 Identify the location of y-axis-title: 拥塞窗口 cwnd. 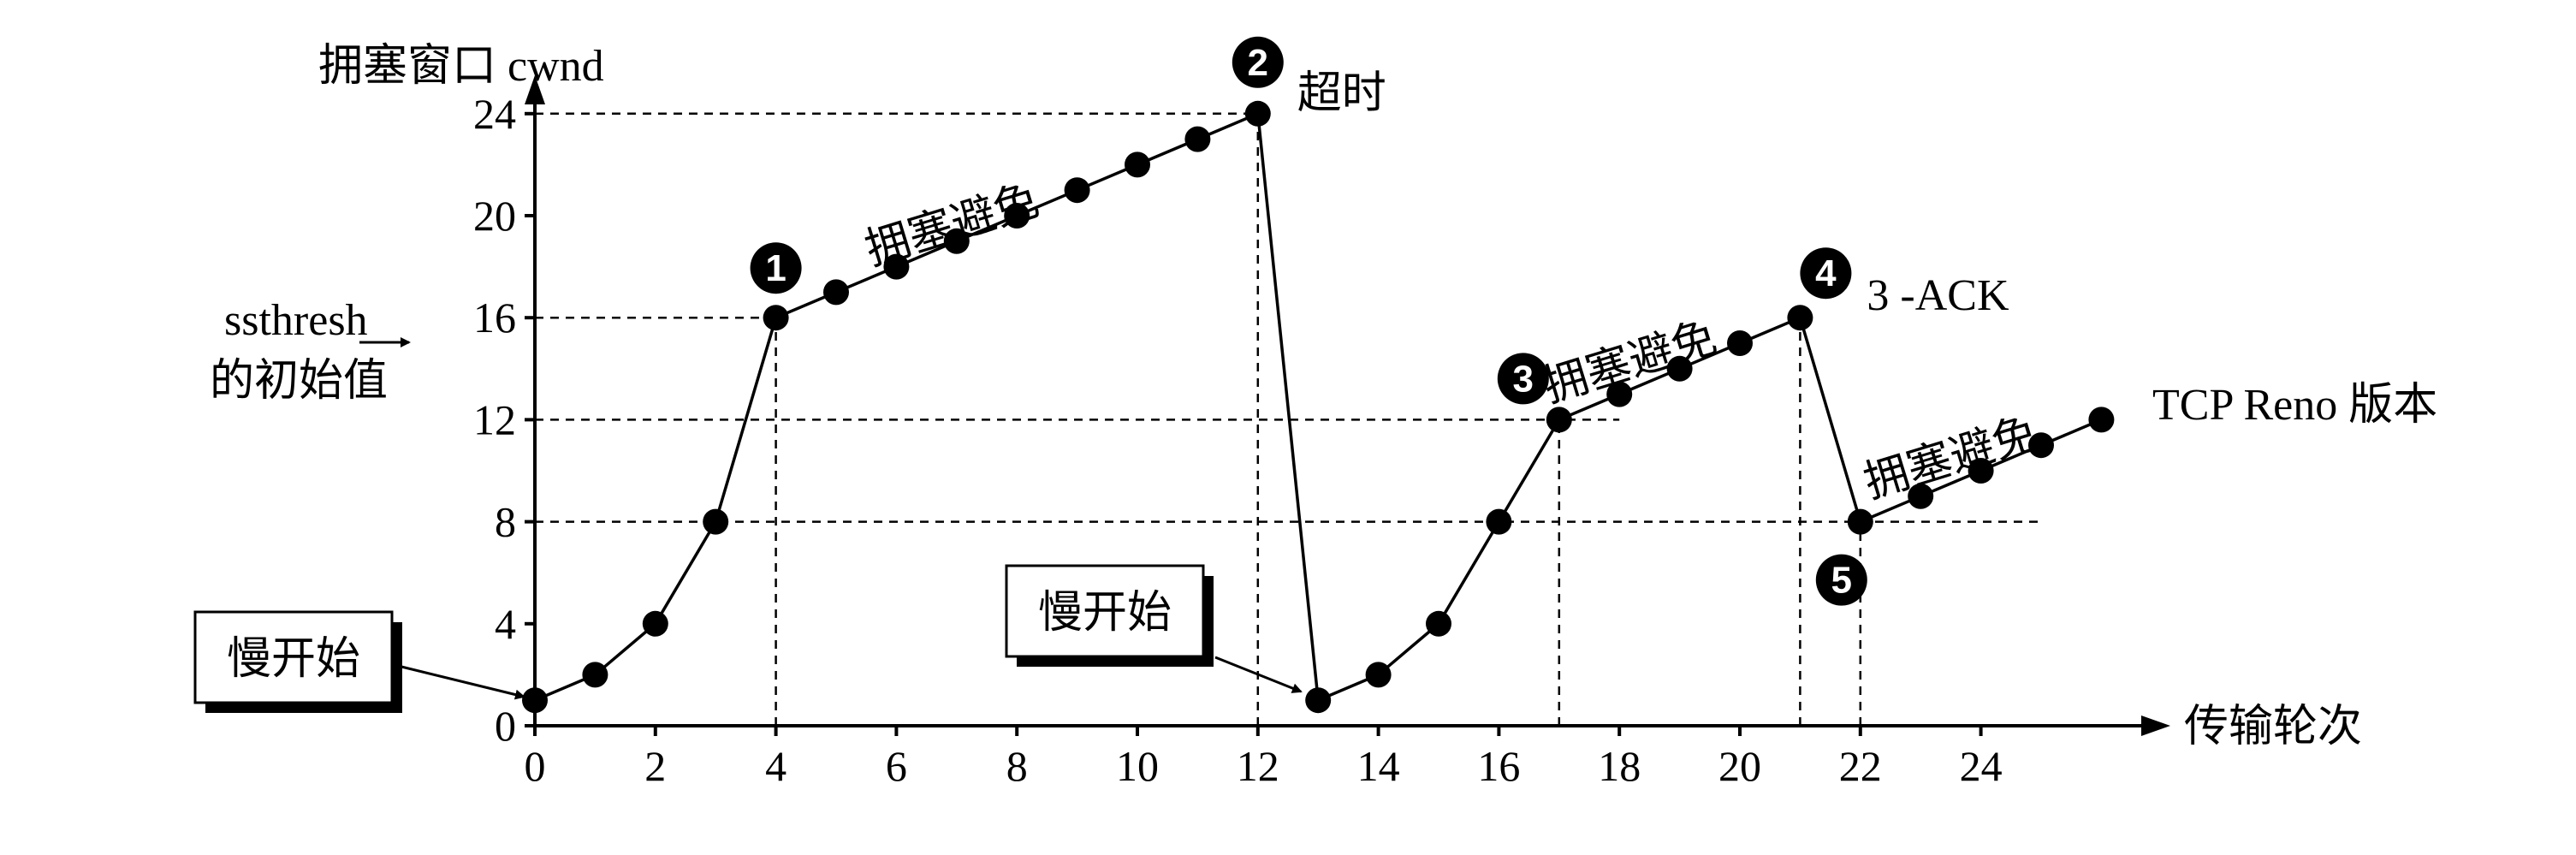
(461, 66).